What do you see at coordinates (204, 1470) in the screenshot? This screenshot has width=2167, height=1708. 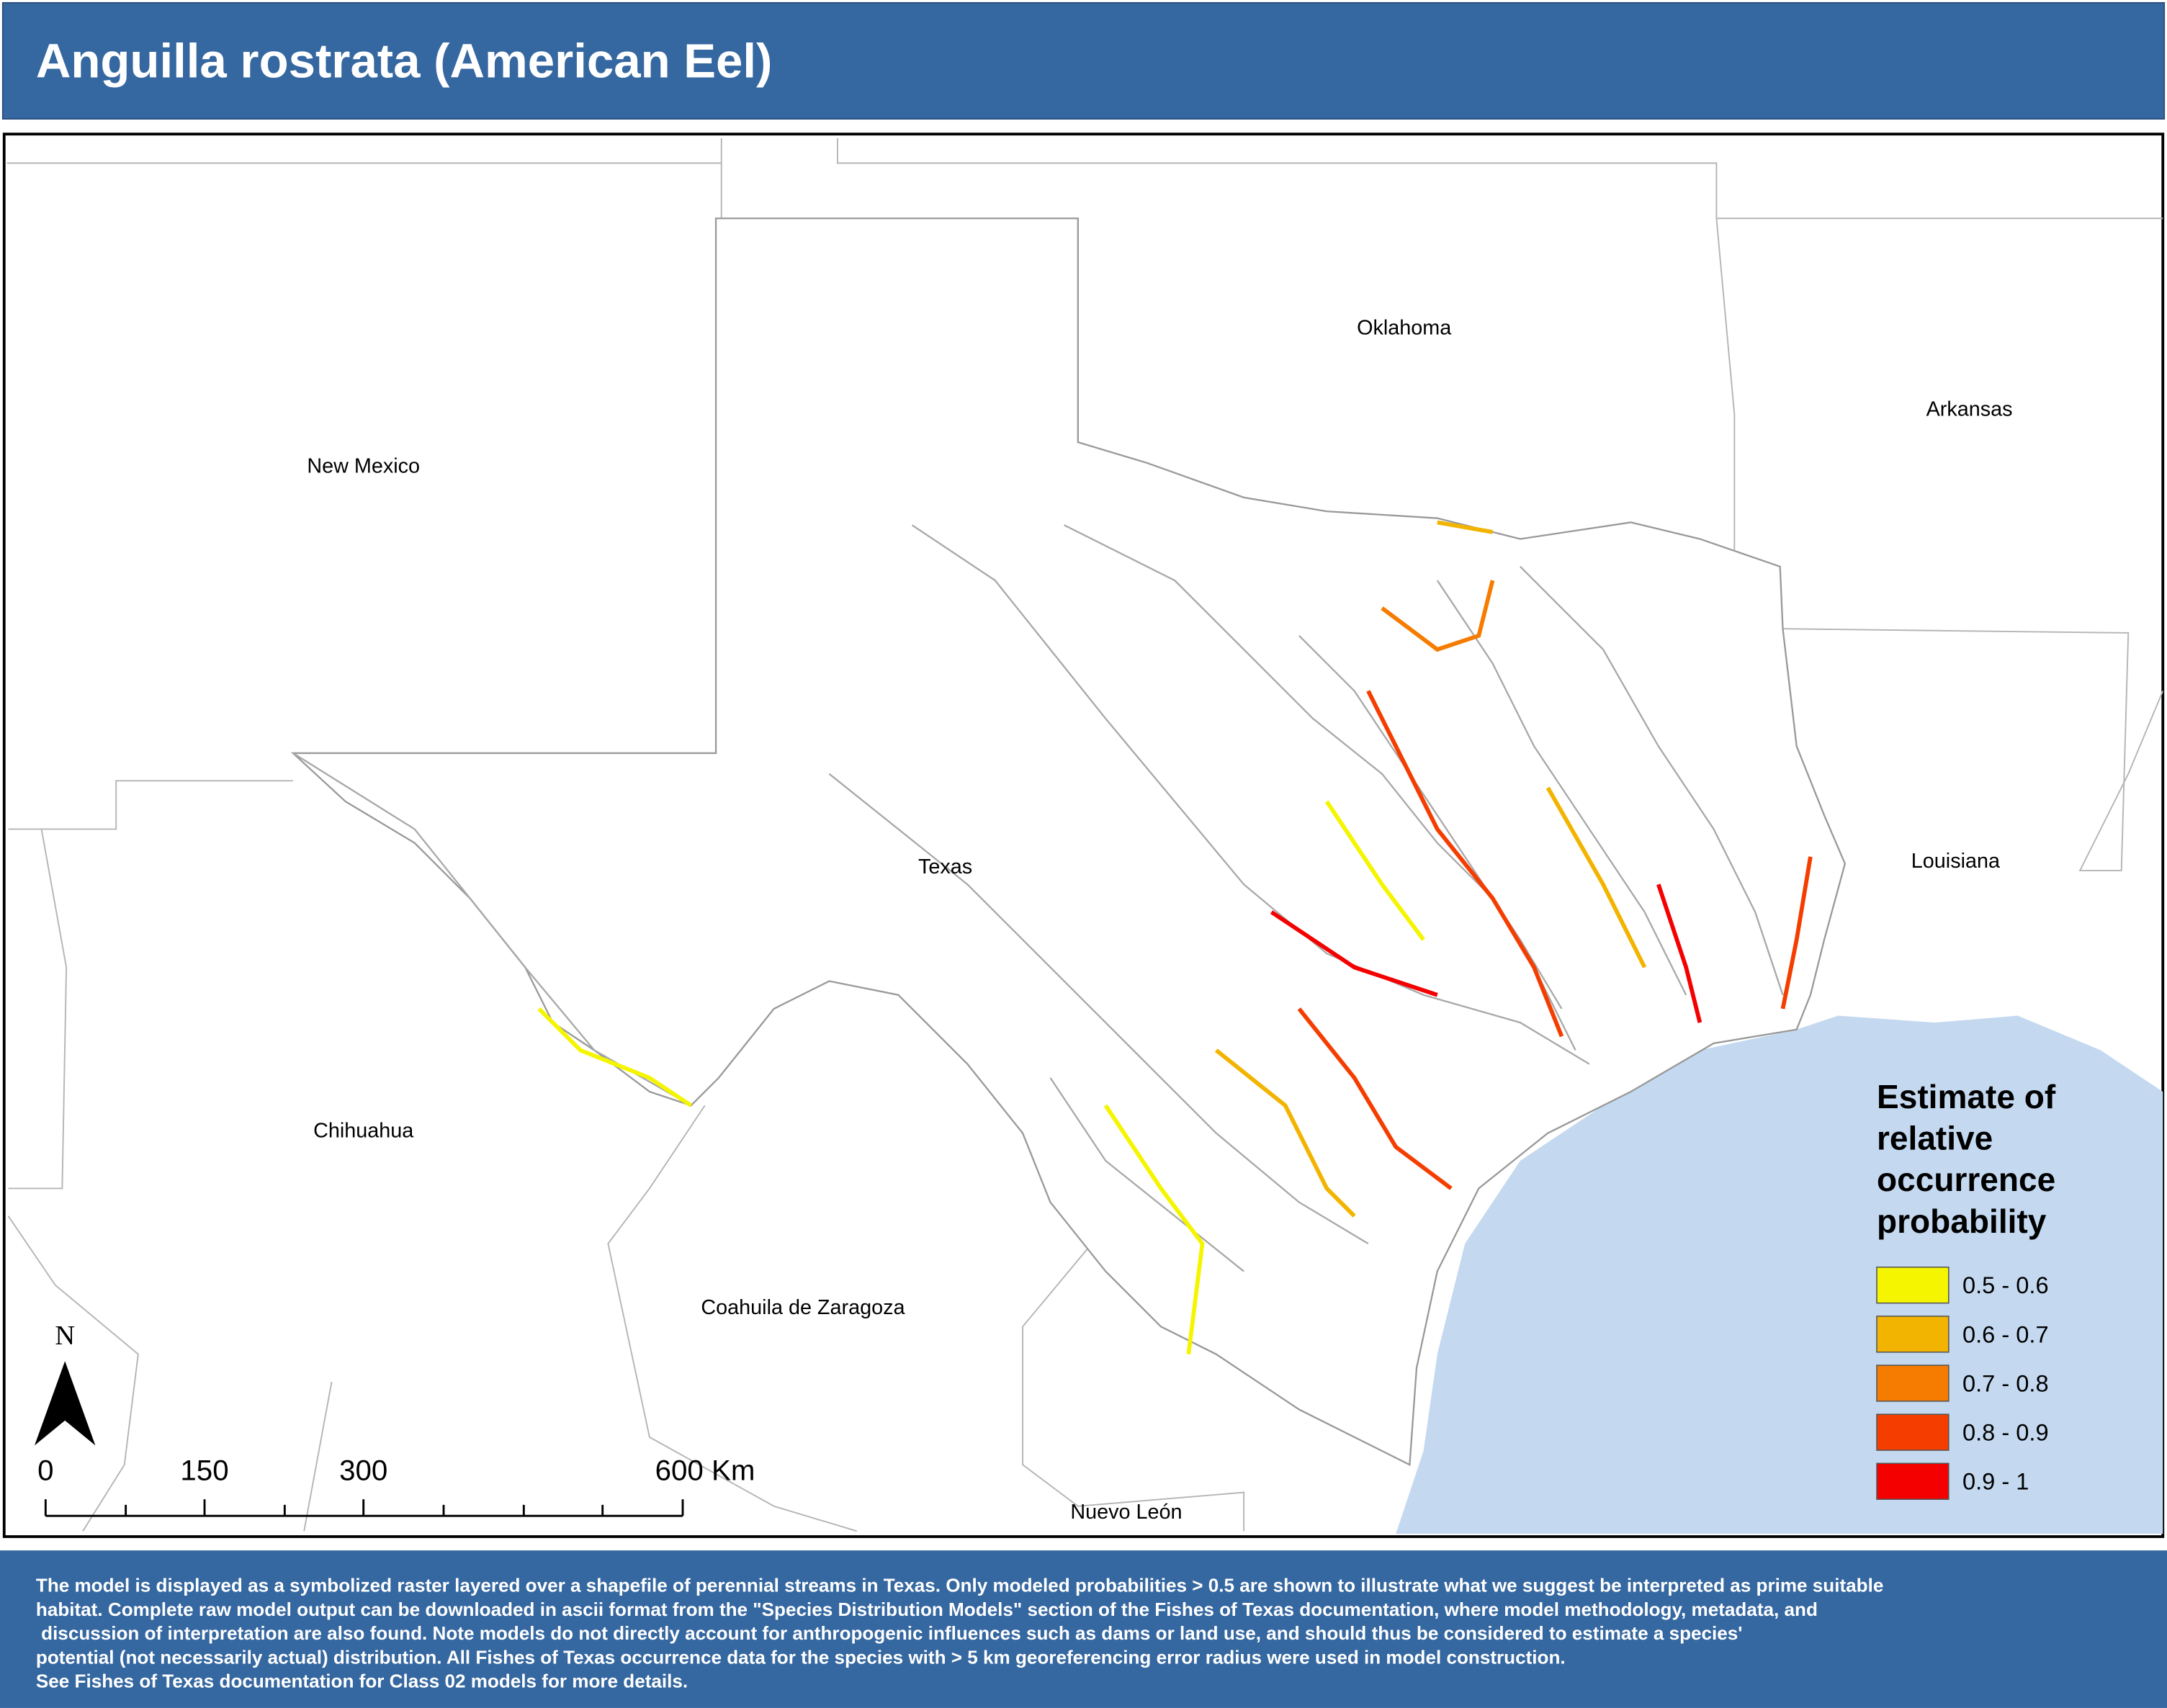 I see `scale-label: 150` at bounding box center [204, 1470].